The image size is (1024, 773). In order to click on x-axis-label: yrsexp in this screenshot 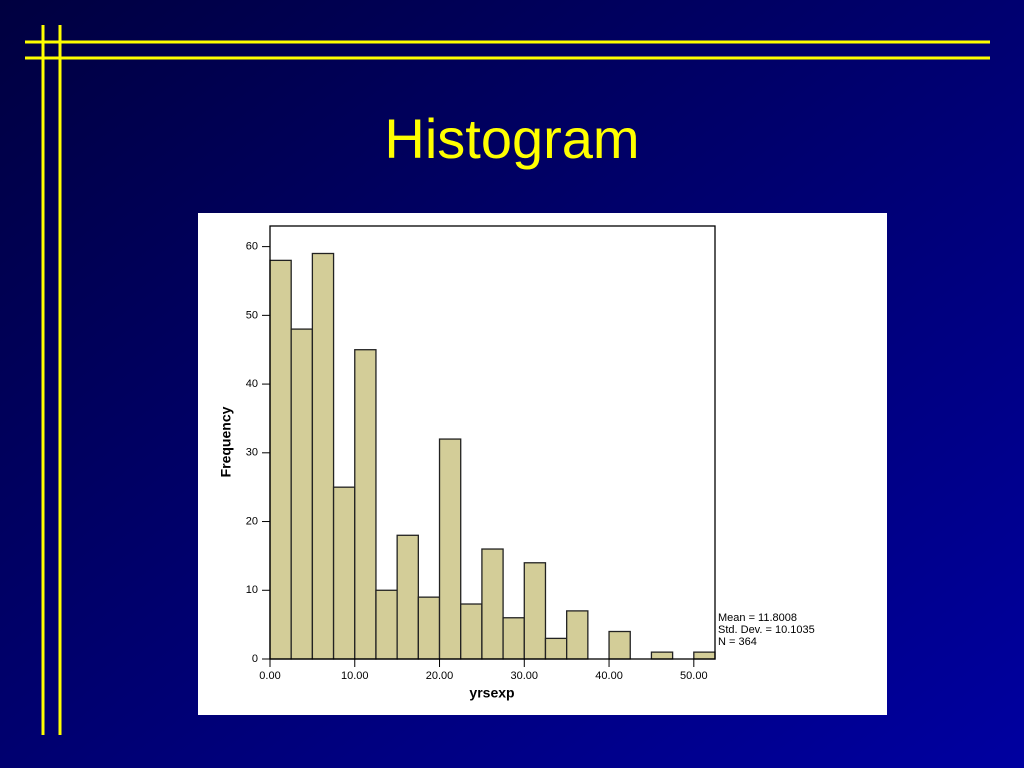, I will do `click(491, 693)`.